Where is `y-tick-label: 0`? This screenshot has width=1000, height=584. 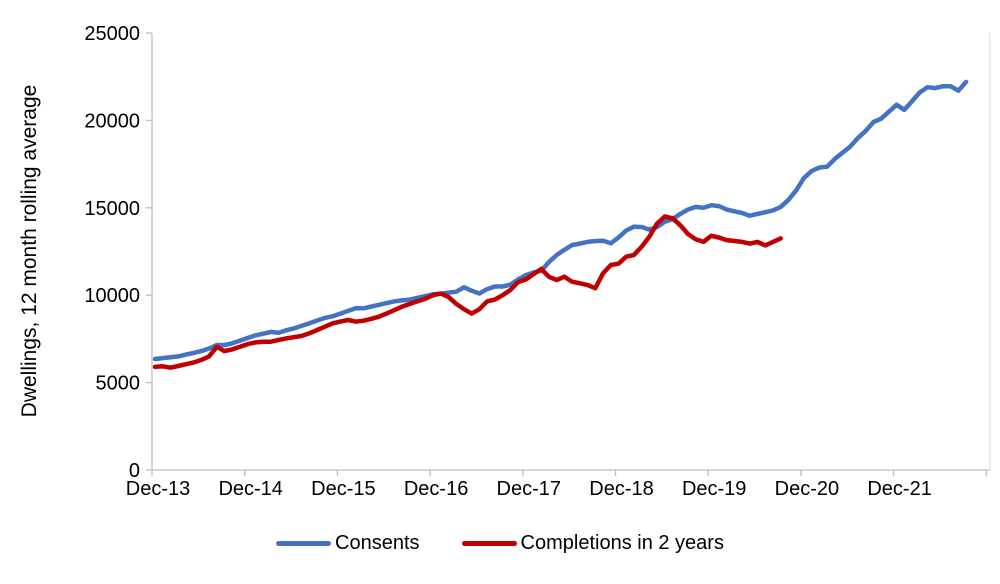
y-tick-label: 0 is located at coordinates (134, 471).